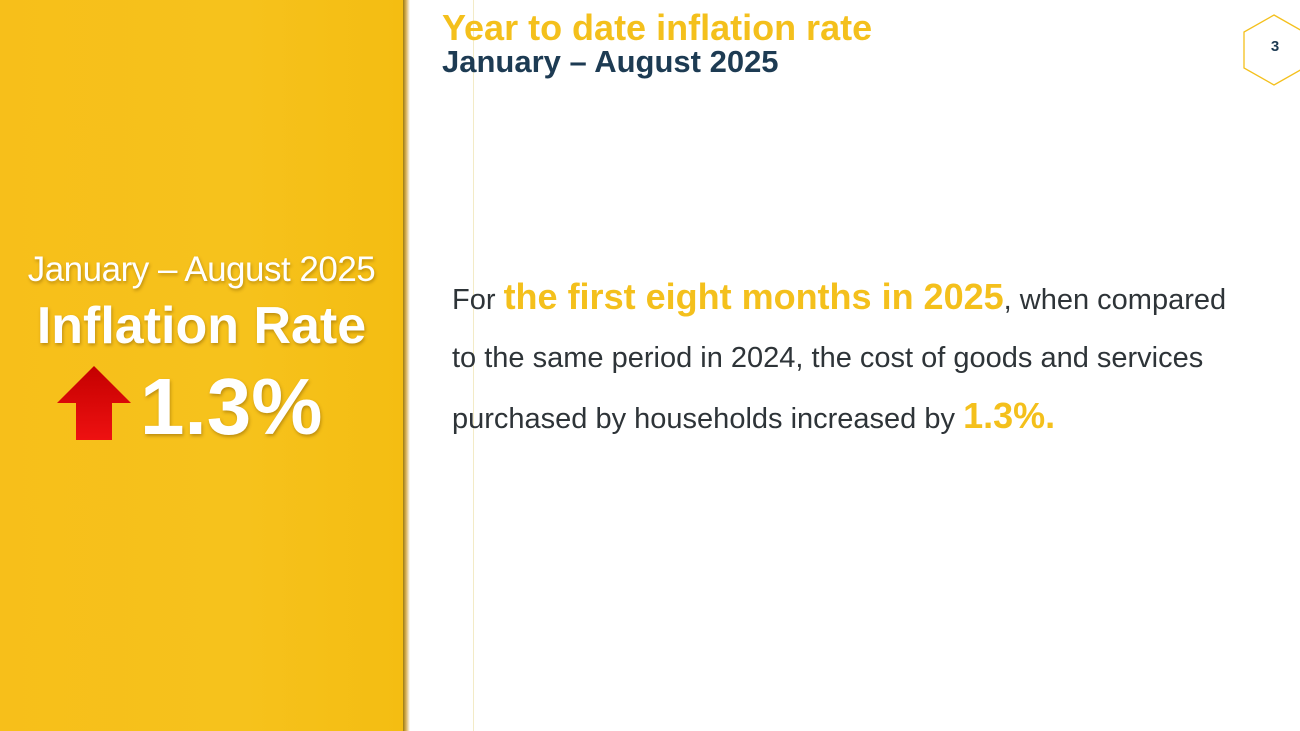  What do you see at coordinates (406, 365) in the screenshot?
I see `panel-divider` at bounding box center [406, 365].